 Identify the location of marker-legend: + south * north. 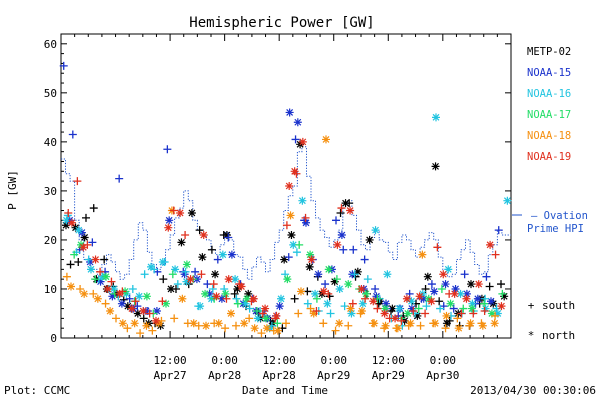
(551, 320).